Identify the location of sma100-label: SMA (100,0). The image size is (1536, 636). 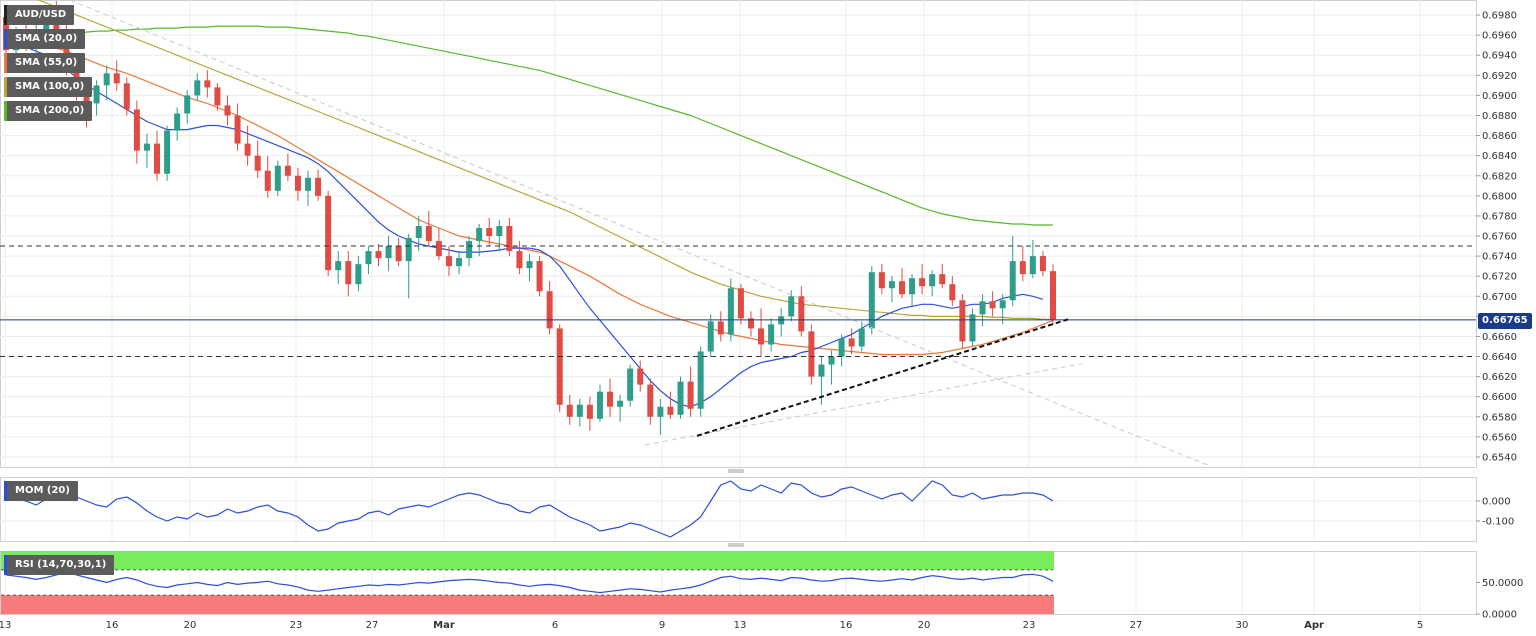
(48, 87).